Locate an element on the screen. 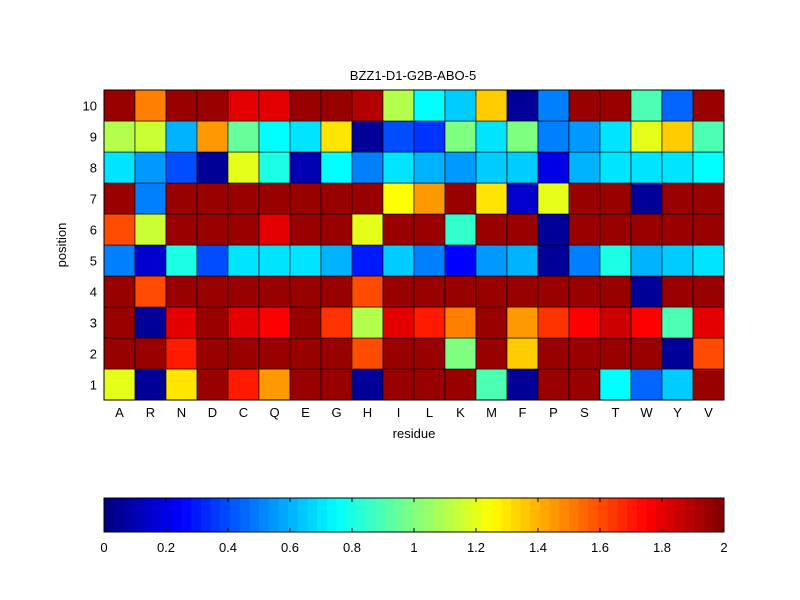 The image size is (800, 600). y-tick-label: 3 is located at coordinates (93, 323).